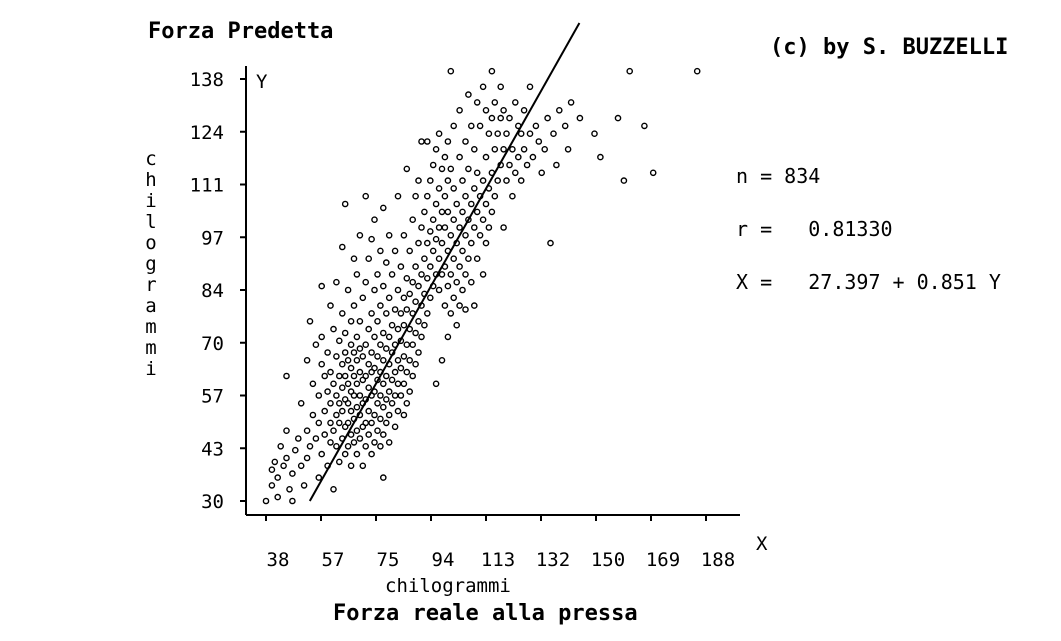 This screenshot has width=1061, height=641. Describe the element at coordinates (762, 544) in the screenshot. I see `x-axis-letter: X` at that location.